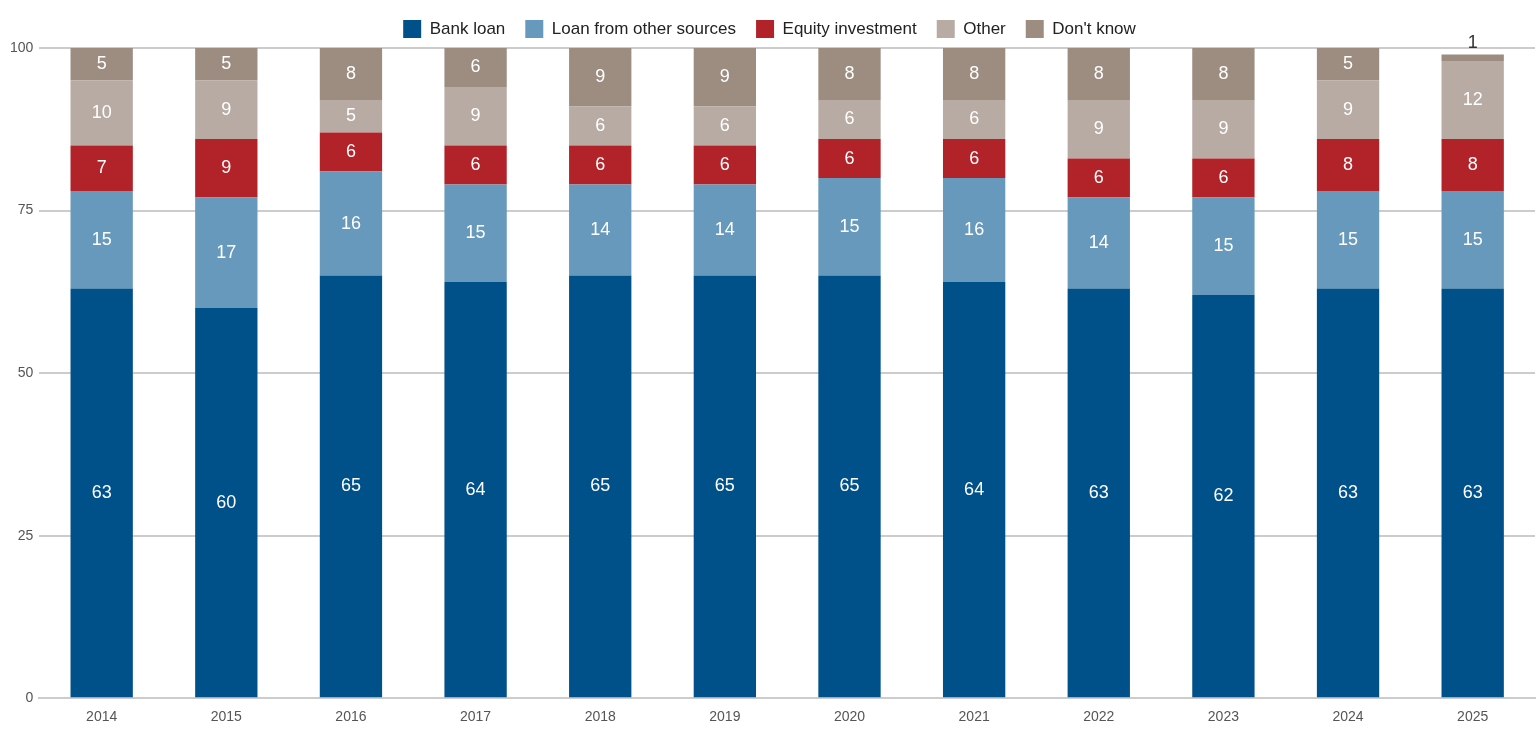 This screenshot has width=1537, height=731. Describe the element at coordinates (1099, 716) in the screenshot. I see `x-tick-label: 2022` at that location.